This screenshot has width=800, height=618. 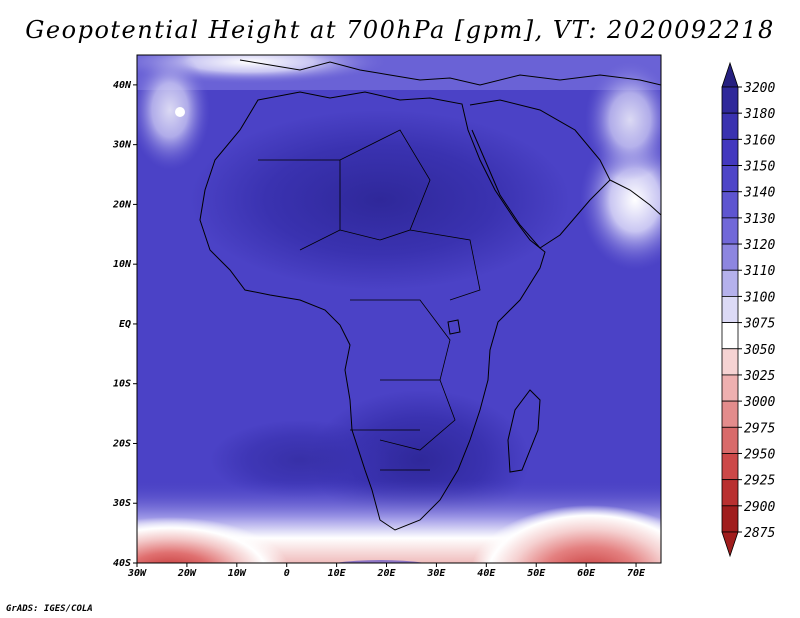 What do you see at coordinates (759, 88) in the screenshot?
I see `colorbar-label: 3200` at bounding box center [759, 88].